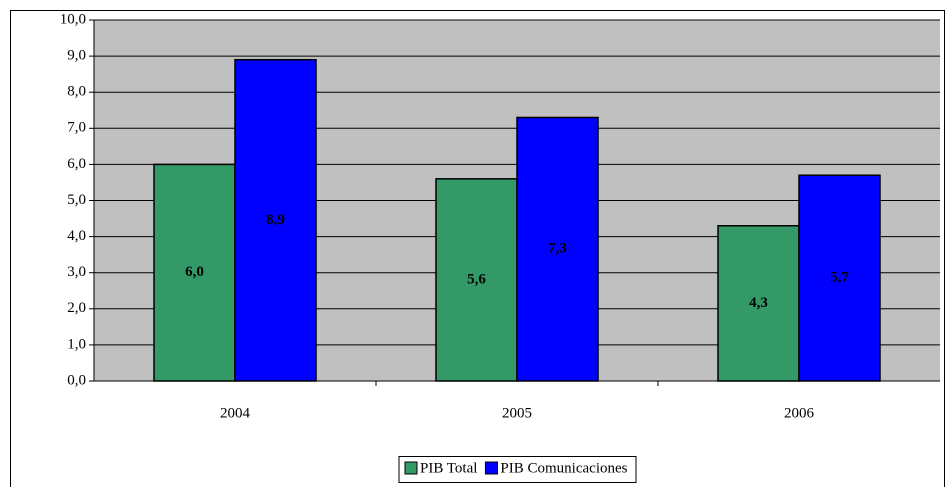 The width and height of the screenshot is (946, 487). I want to click on data-label: 6,0, so click(194, 272).